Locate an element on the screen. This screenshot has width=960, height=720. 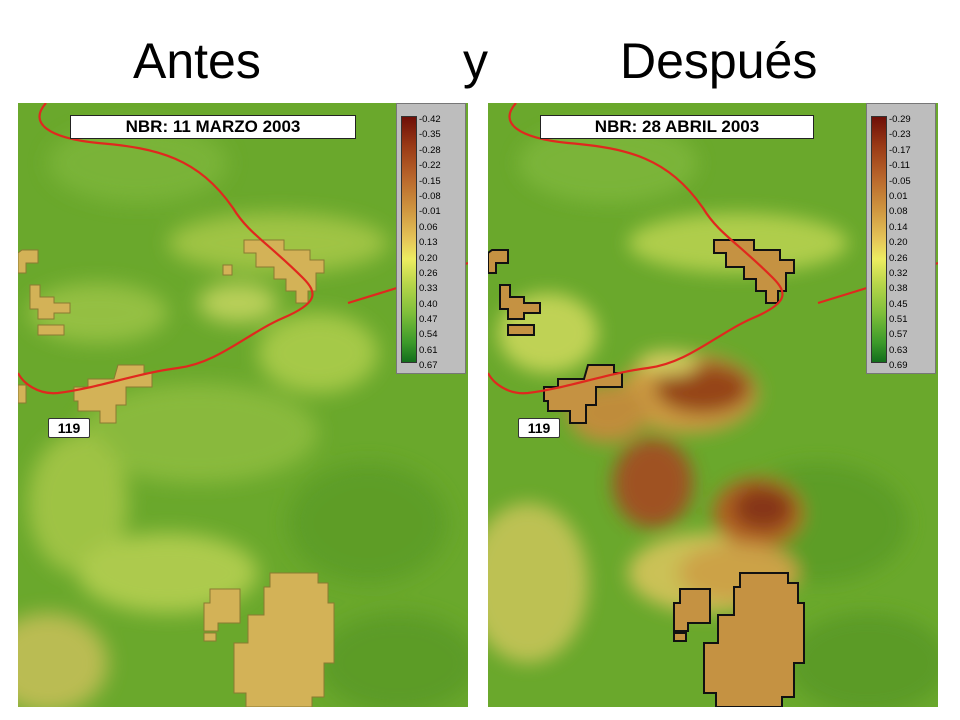
legend-tick: -0.05 is located at coordinates (900, 181).